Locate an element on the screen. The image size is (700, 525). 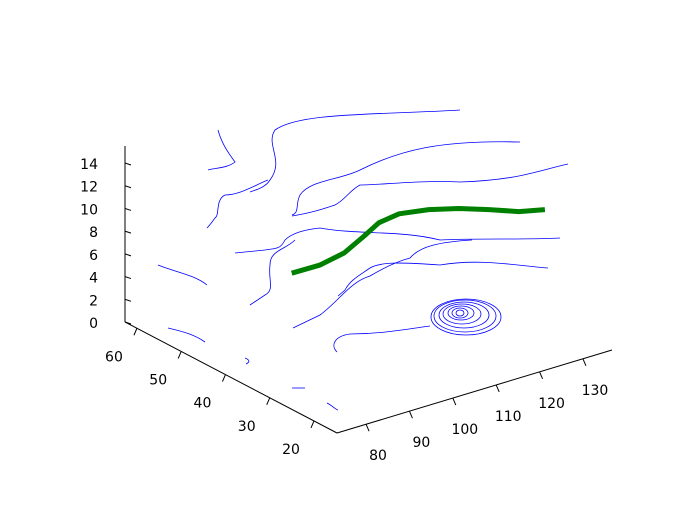
z-tick-label: 0 is located at coordinates (93, 324).